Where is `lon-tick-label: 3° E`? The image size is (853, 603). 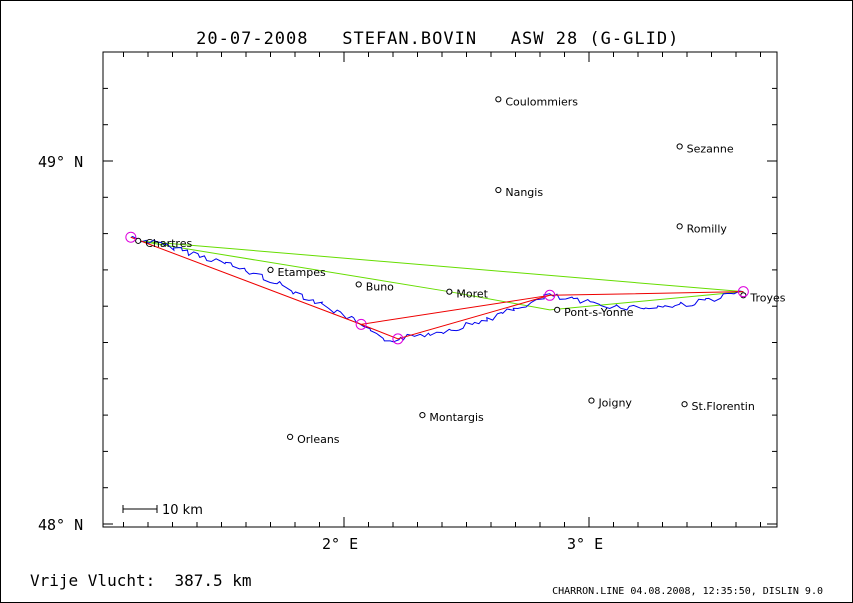 lon-tick-label: 3° E is located at coordinates (585, 544).